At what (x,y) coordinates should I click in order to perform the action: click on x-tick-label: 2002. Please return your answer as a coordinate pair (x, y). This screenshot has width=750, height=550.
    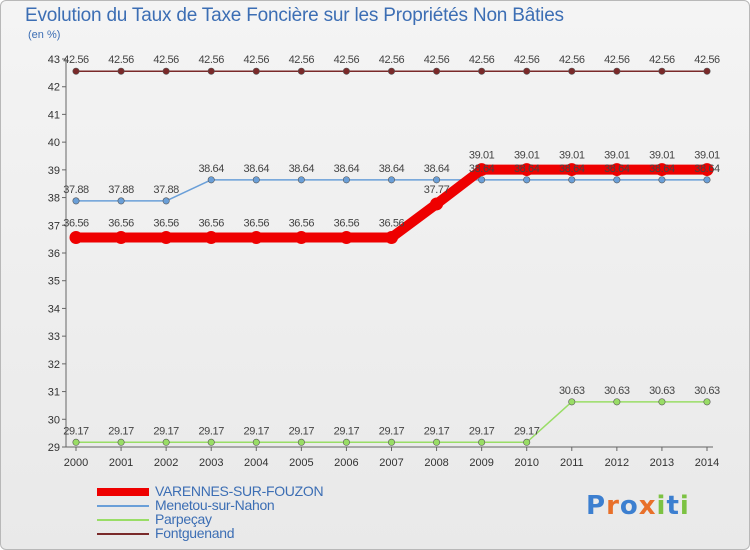
    Looking at the image, I should click on (166, 463).